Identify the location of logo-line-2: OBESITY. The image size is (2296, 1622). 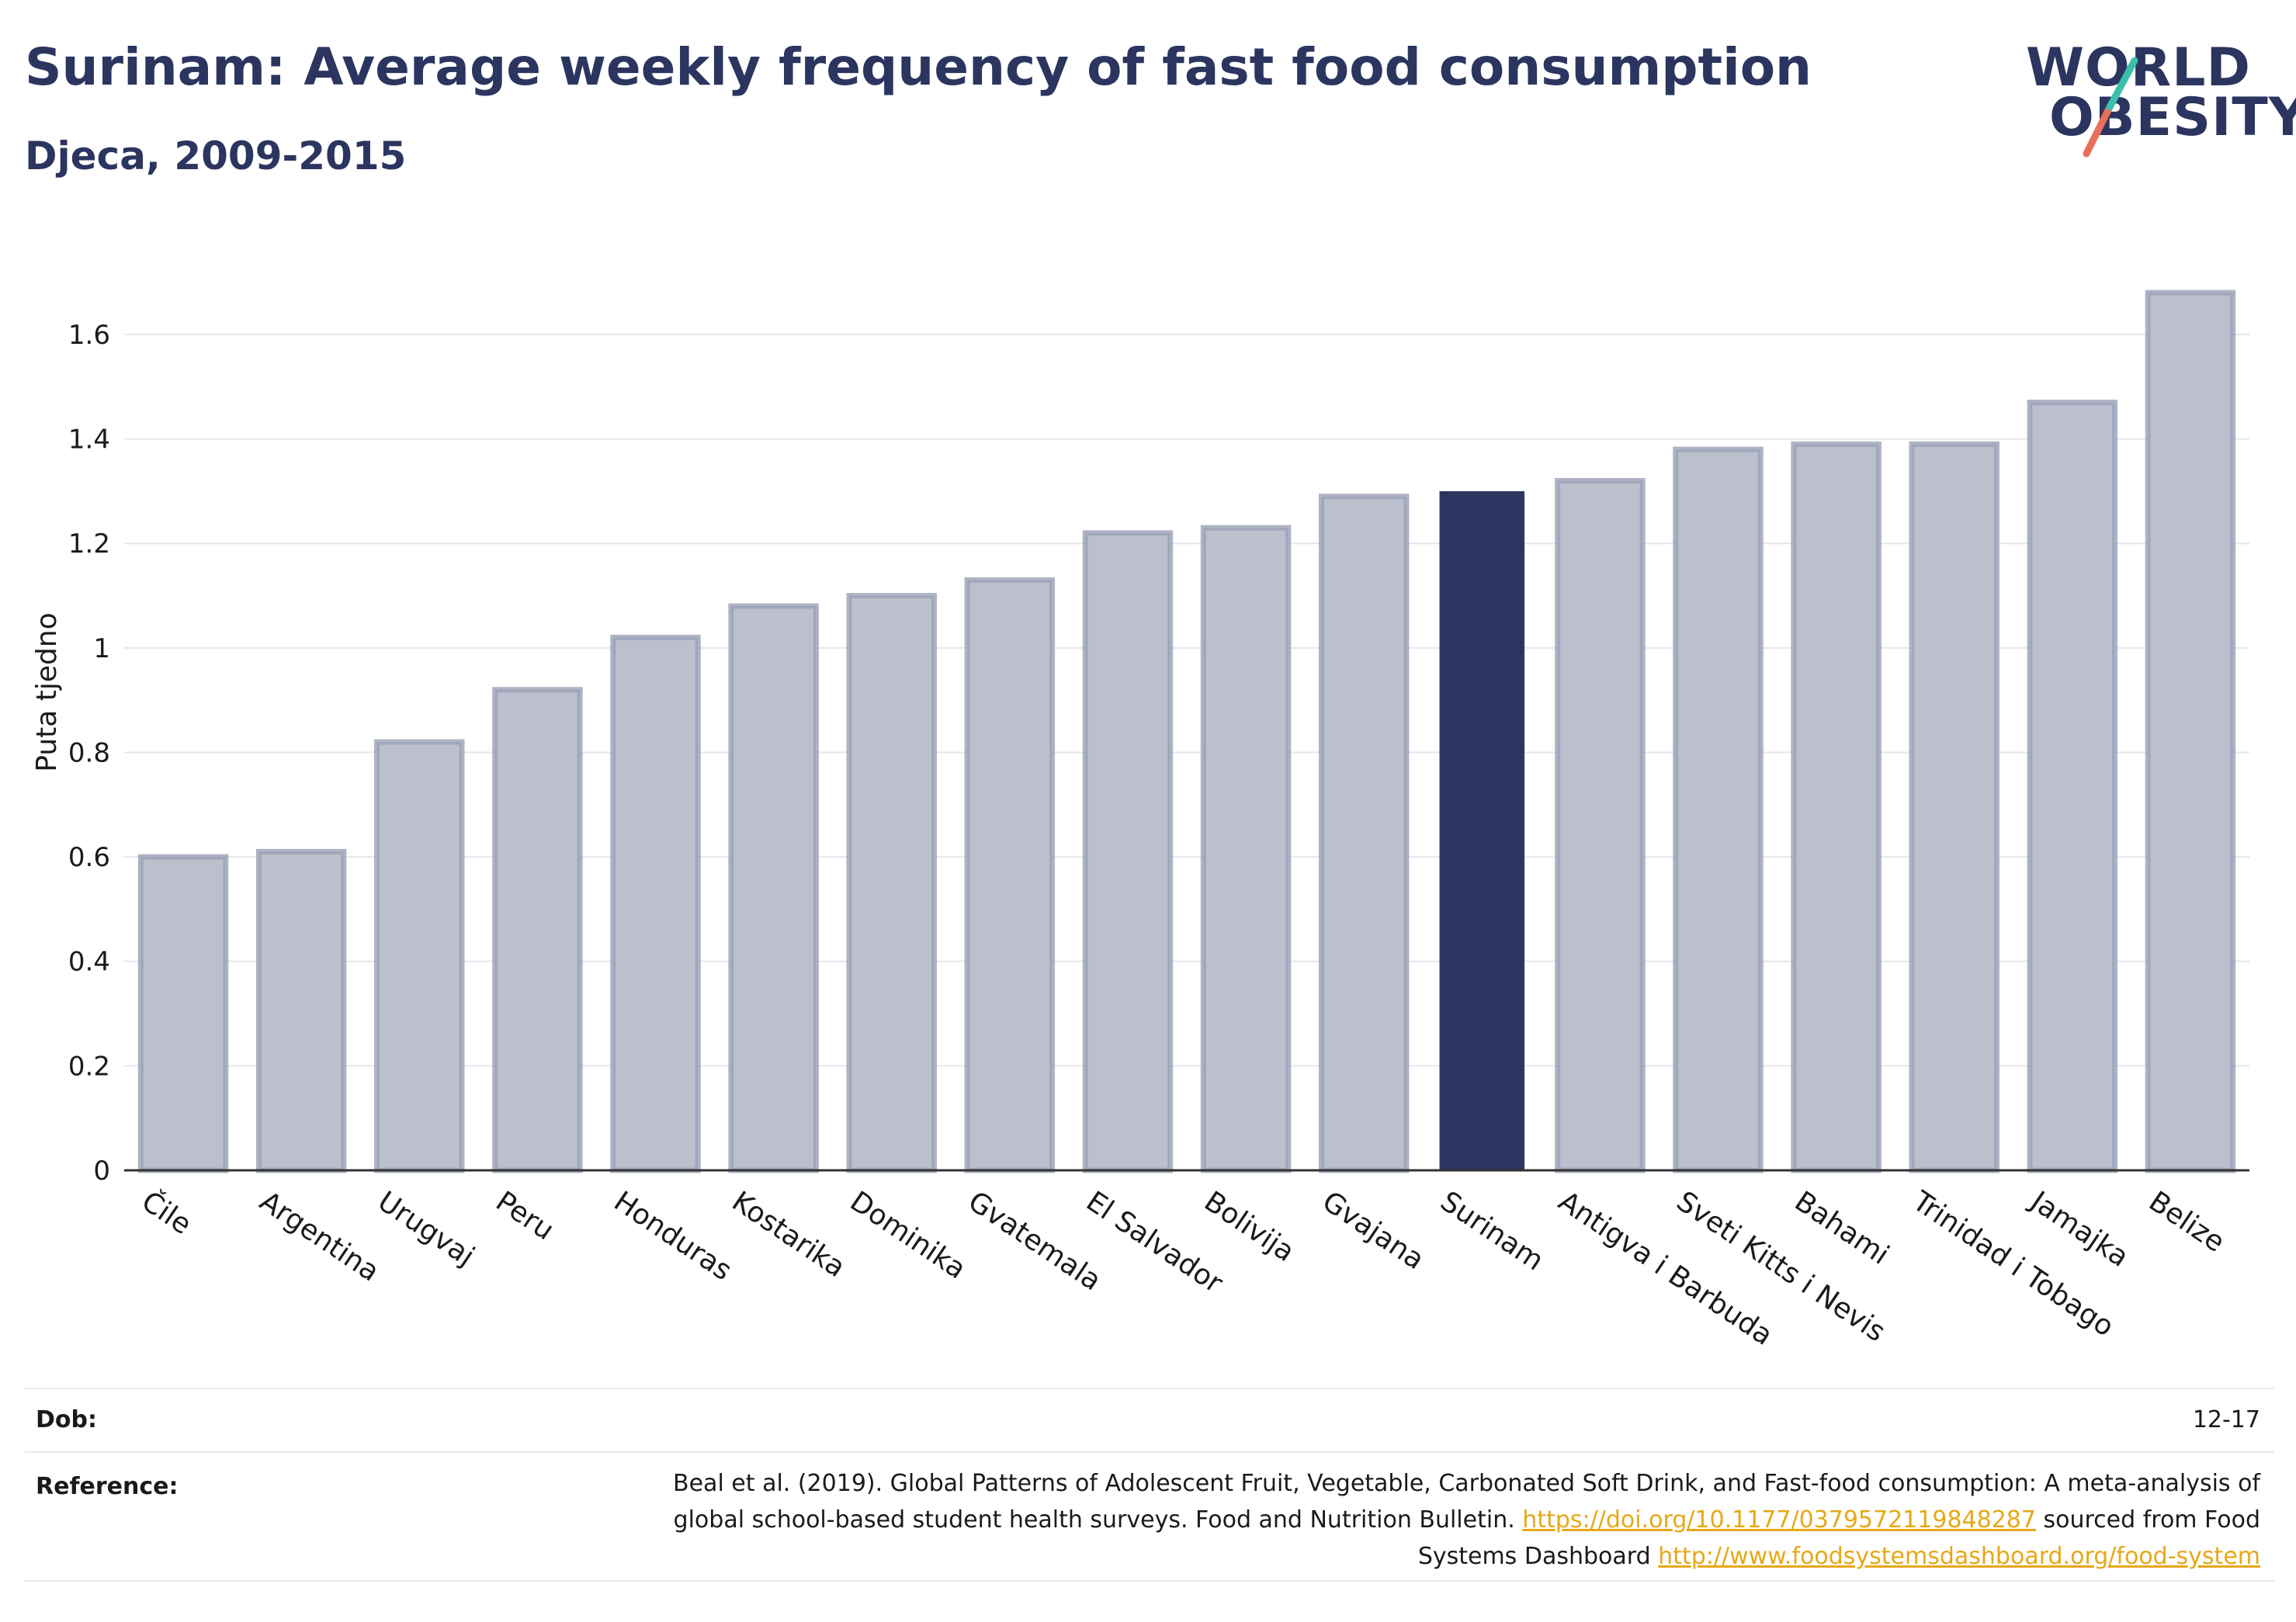
(2172, 117).